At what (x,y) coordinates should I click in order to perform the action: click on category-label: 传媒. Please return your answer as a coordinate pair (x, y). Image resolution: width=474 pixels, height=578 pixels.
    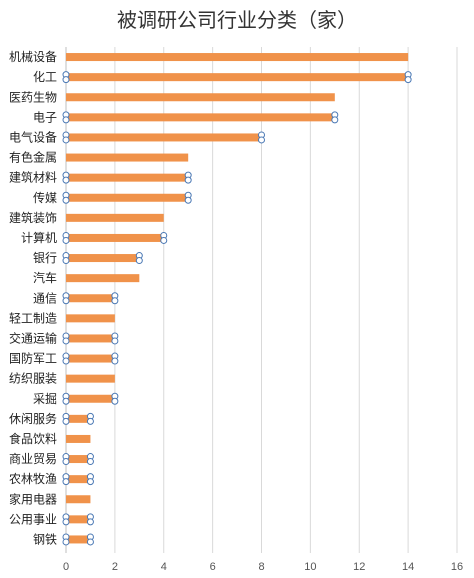
    Looking at the image, I should click on (45, 197).